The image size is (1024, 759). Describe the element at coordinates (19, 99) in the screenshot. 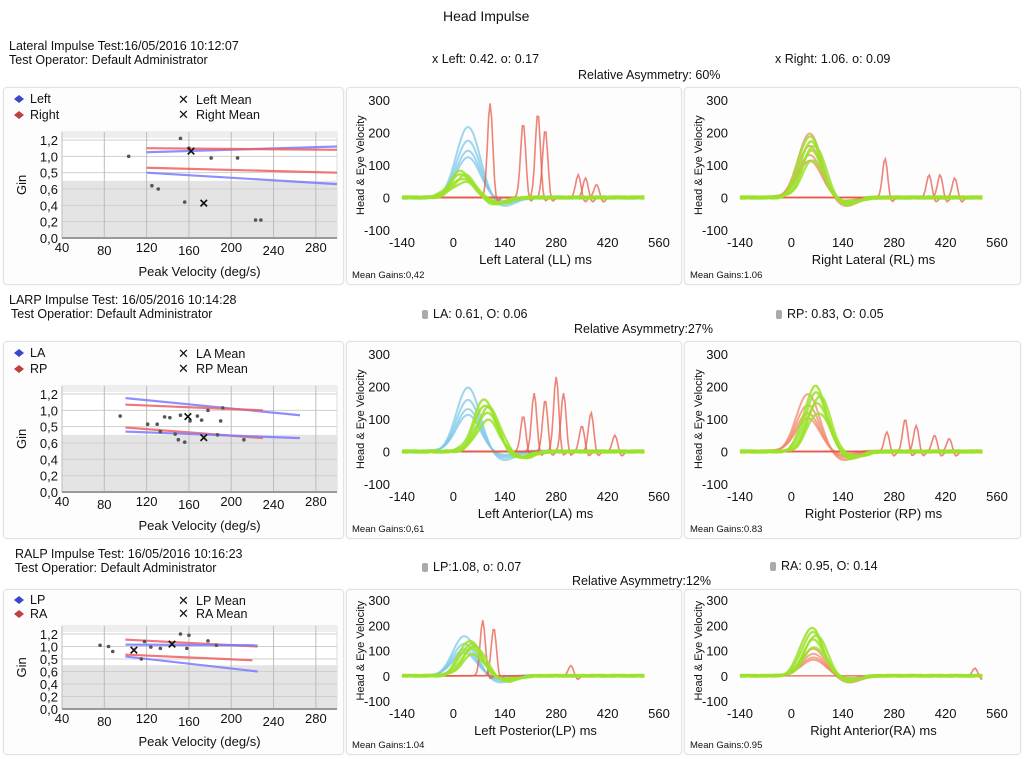

I see `left-series-legend-icon` at that location.